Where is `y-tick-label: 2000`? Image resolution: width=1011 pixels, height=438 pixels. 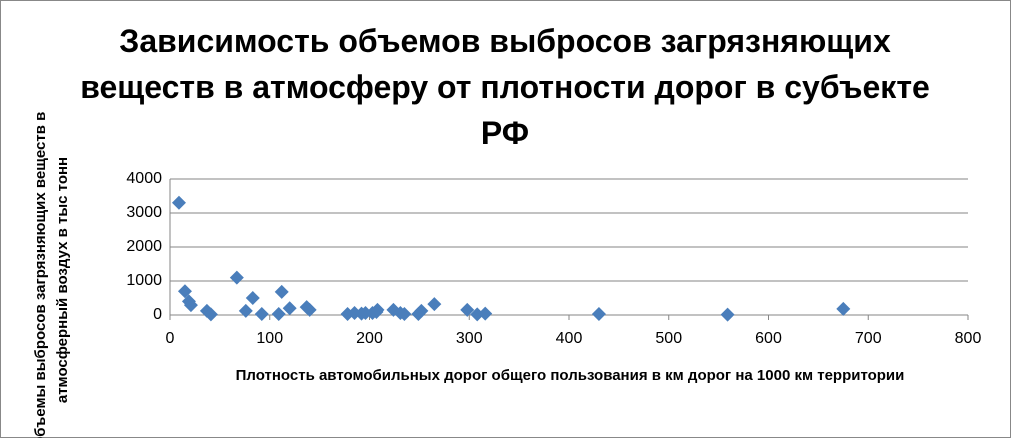
y-tick-label: 2000 is located at coordinates (144, 246).